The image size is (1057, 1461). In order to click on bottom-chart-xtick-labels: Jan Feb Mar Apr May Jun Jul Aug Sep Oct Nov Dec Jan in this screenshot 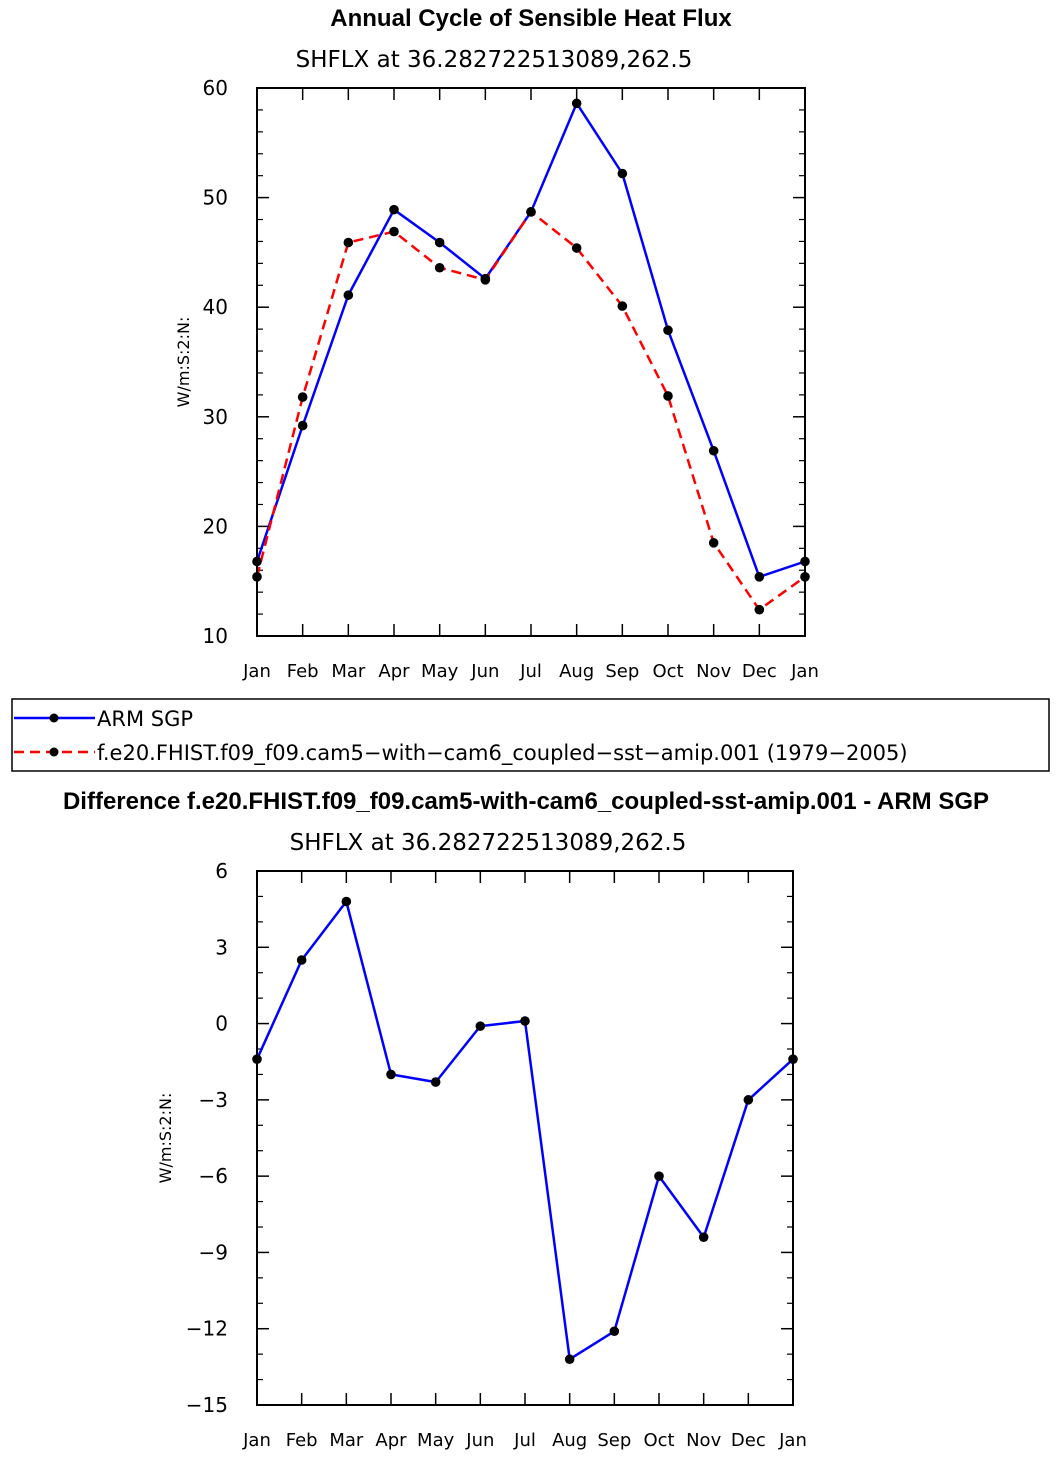, I will do `click(524, 1440)`.